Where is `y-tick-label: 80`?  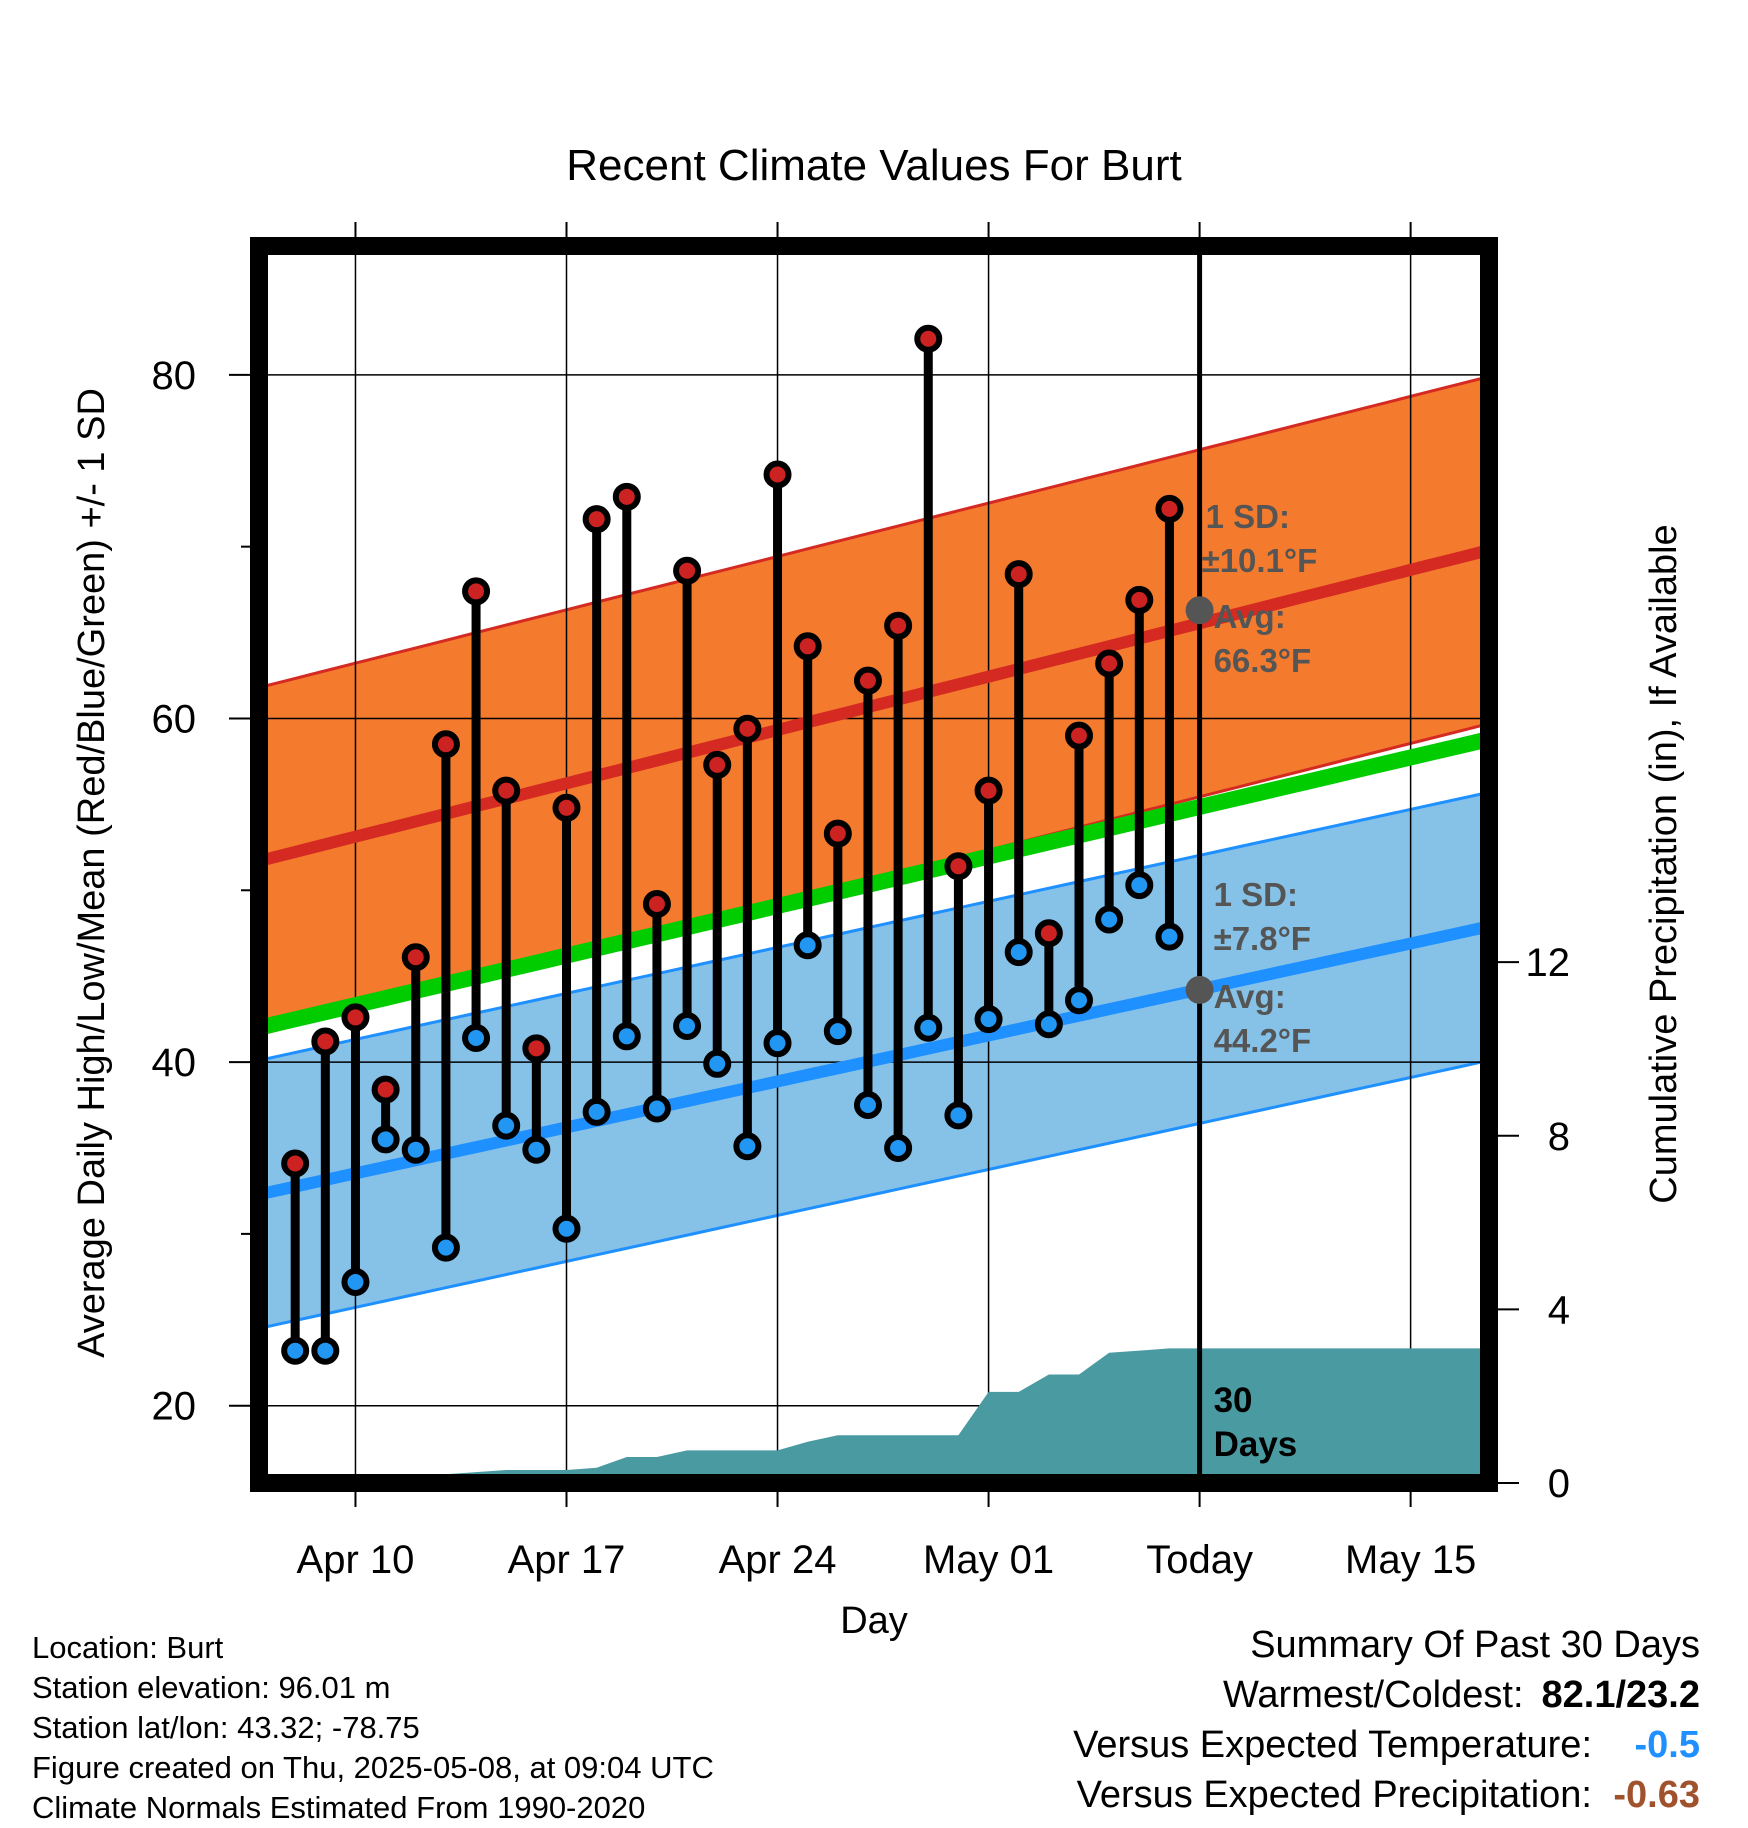 y-tick-label: 80 is located at coordinates (174, 376).